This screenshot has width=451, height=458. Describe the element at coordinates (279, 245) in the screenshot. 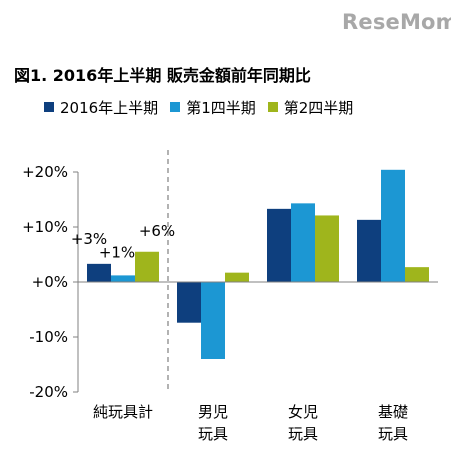

I see `bar-2016年上半期-女児玩具` at that location.